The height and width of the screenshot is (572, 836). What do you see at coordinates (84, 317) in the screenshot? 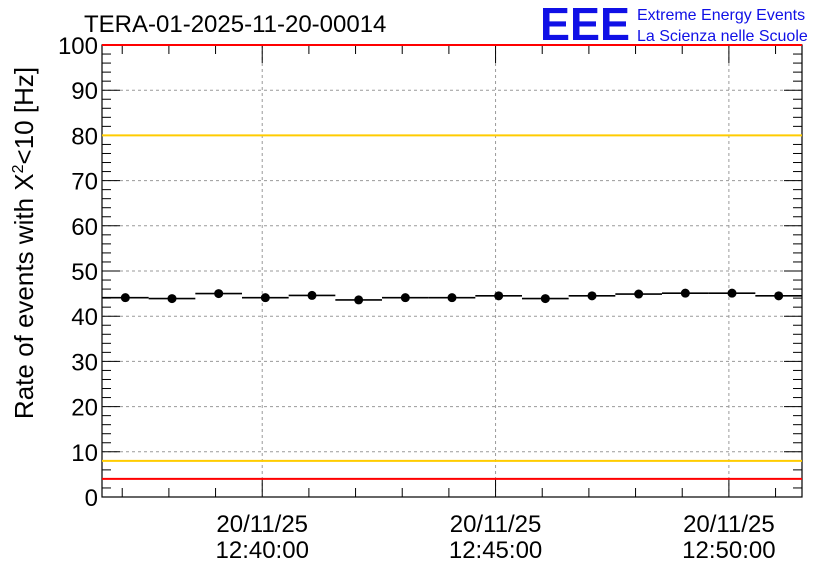
I see `y-tick-label: 40` at bounding box center [84, 317].